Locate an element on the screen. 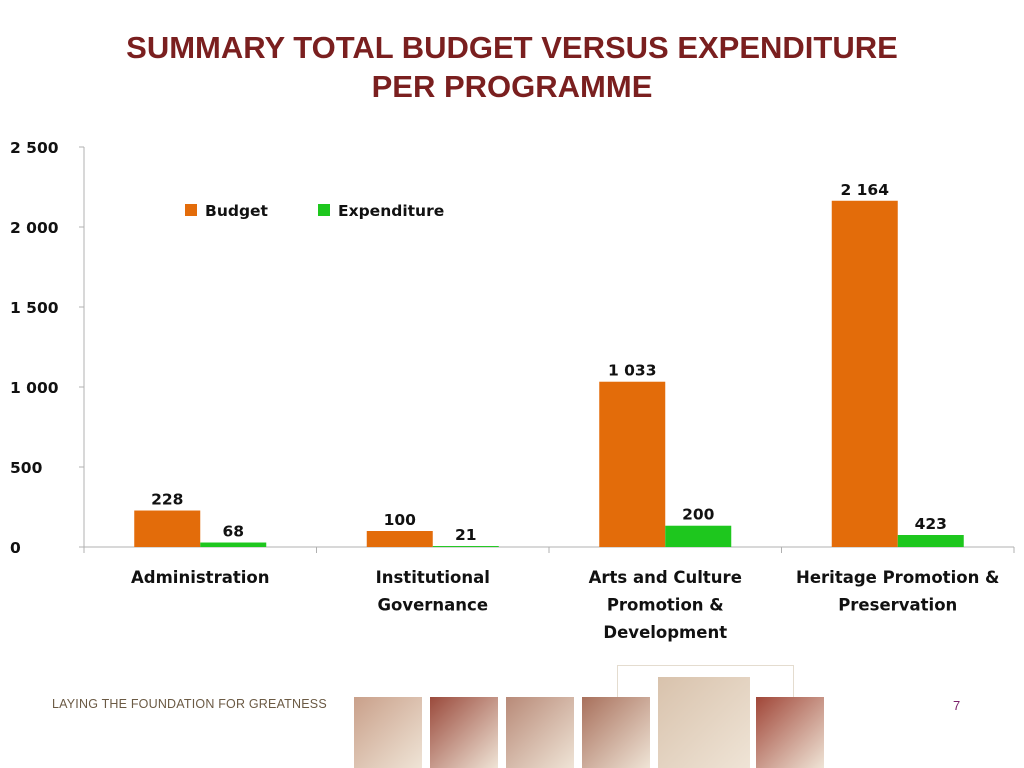 The image size is (1024, 768). expenditure-value-label: 200 is located at coordinates (698, 515).